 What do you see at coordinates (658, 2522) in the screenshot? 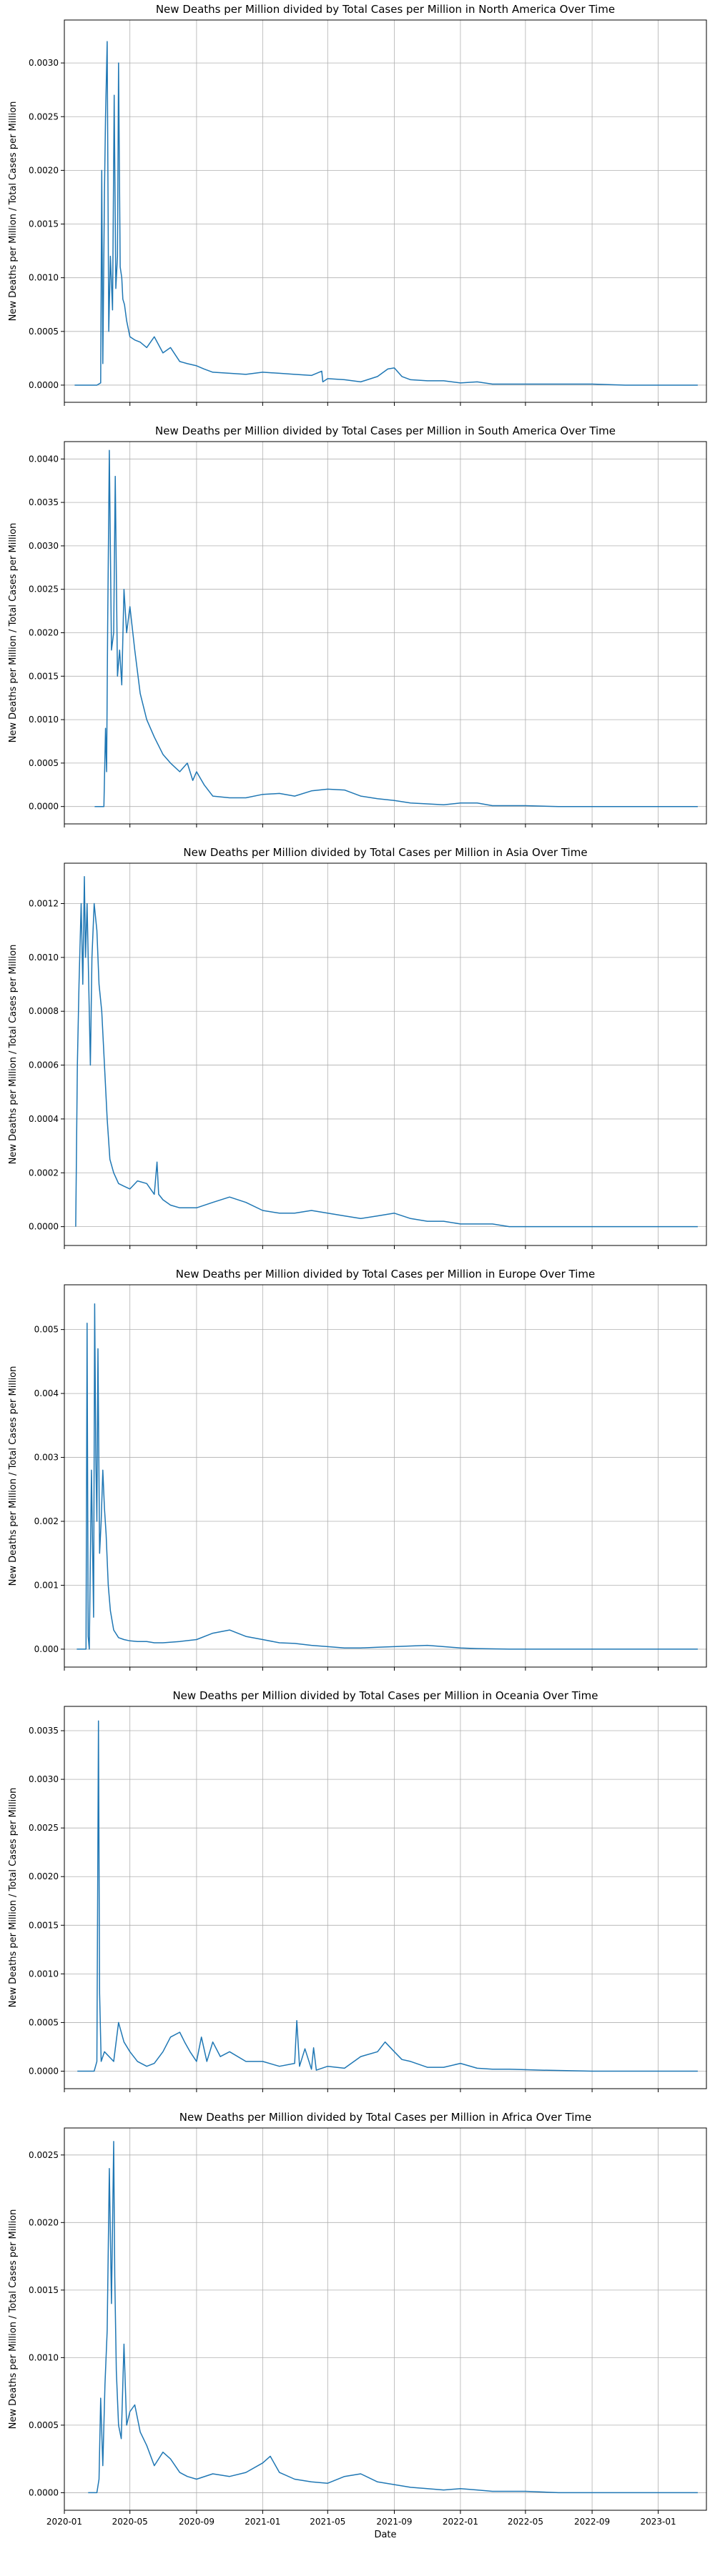
I see `x-tick-label: 2023-01` at bounding box center [658, 2522].